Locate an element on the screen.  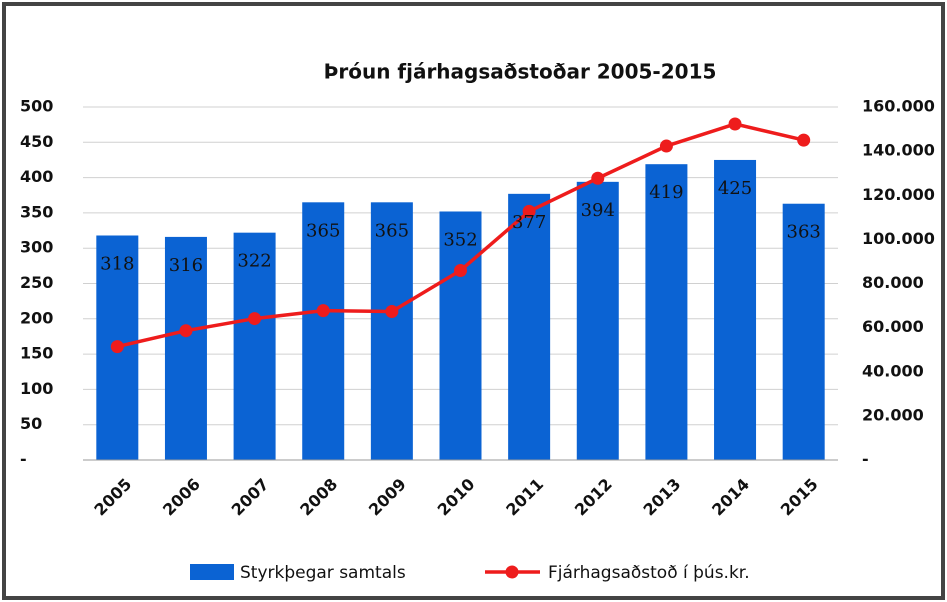
data-label: 363 is located at coordinates (804, 232).